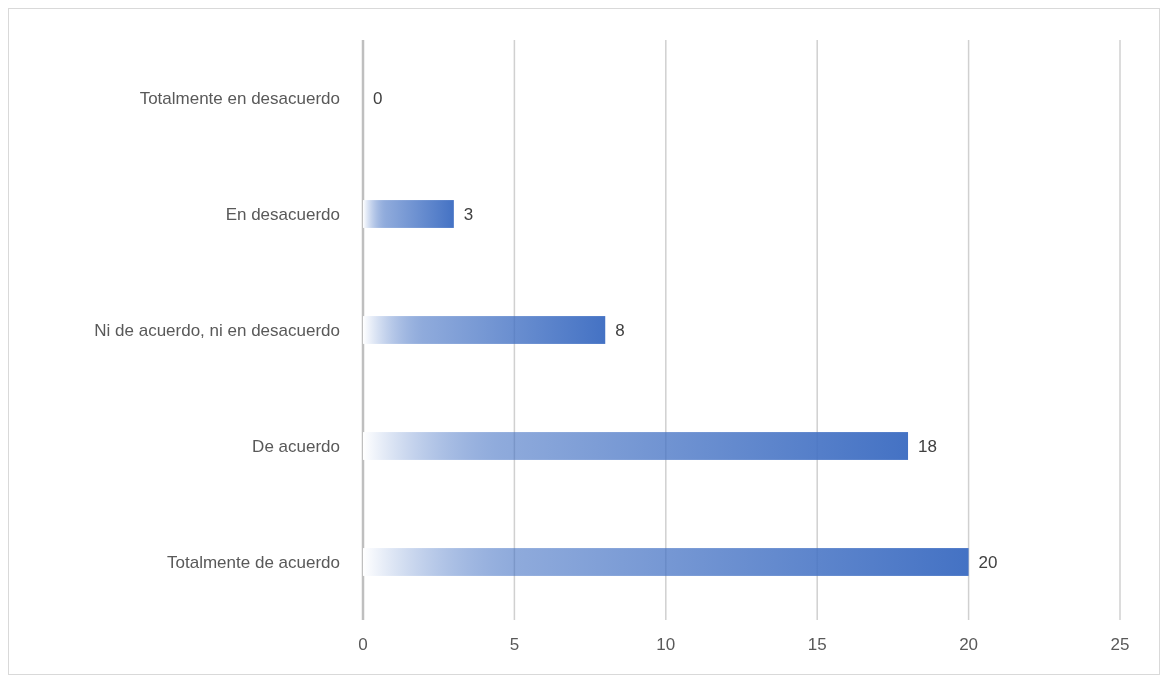 Image resolution: width=1161 pixels, height=675 pixels. Describe the element at coordinates (296, 446) in the screenshot. I see `y-tick-label: De acuerdo` at that location.